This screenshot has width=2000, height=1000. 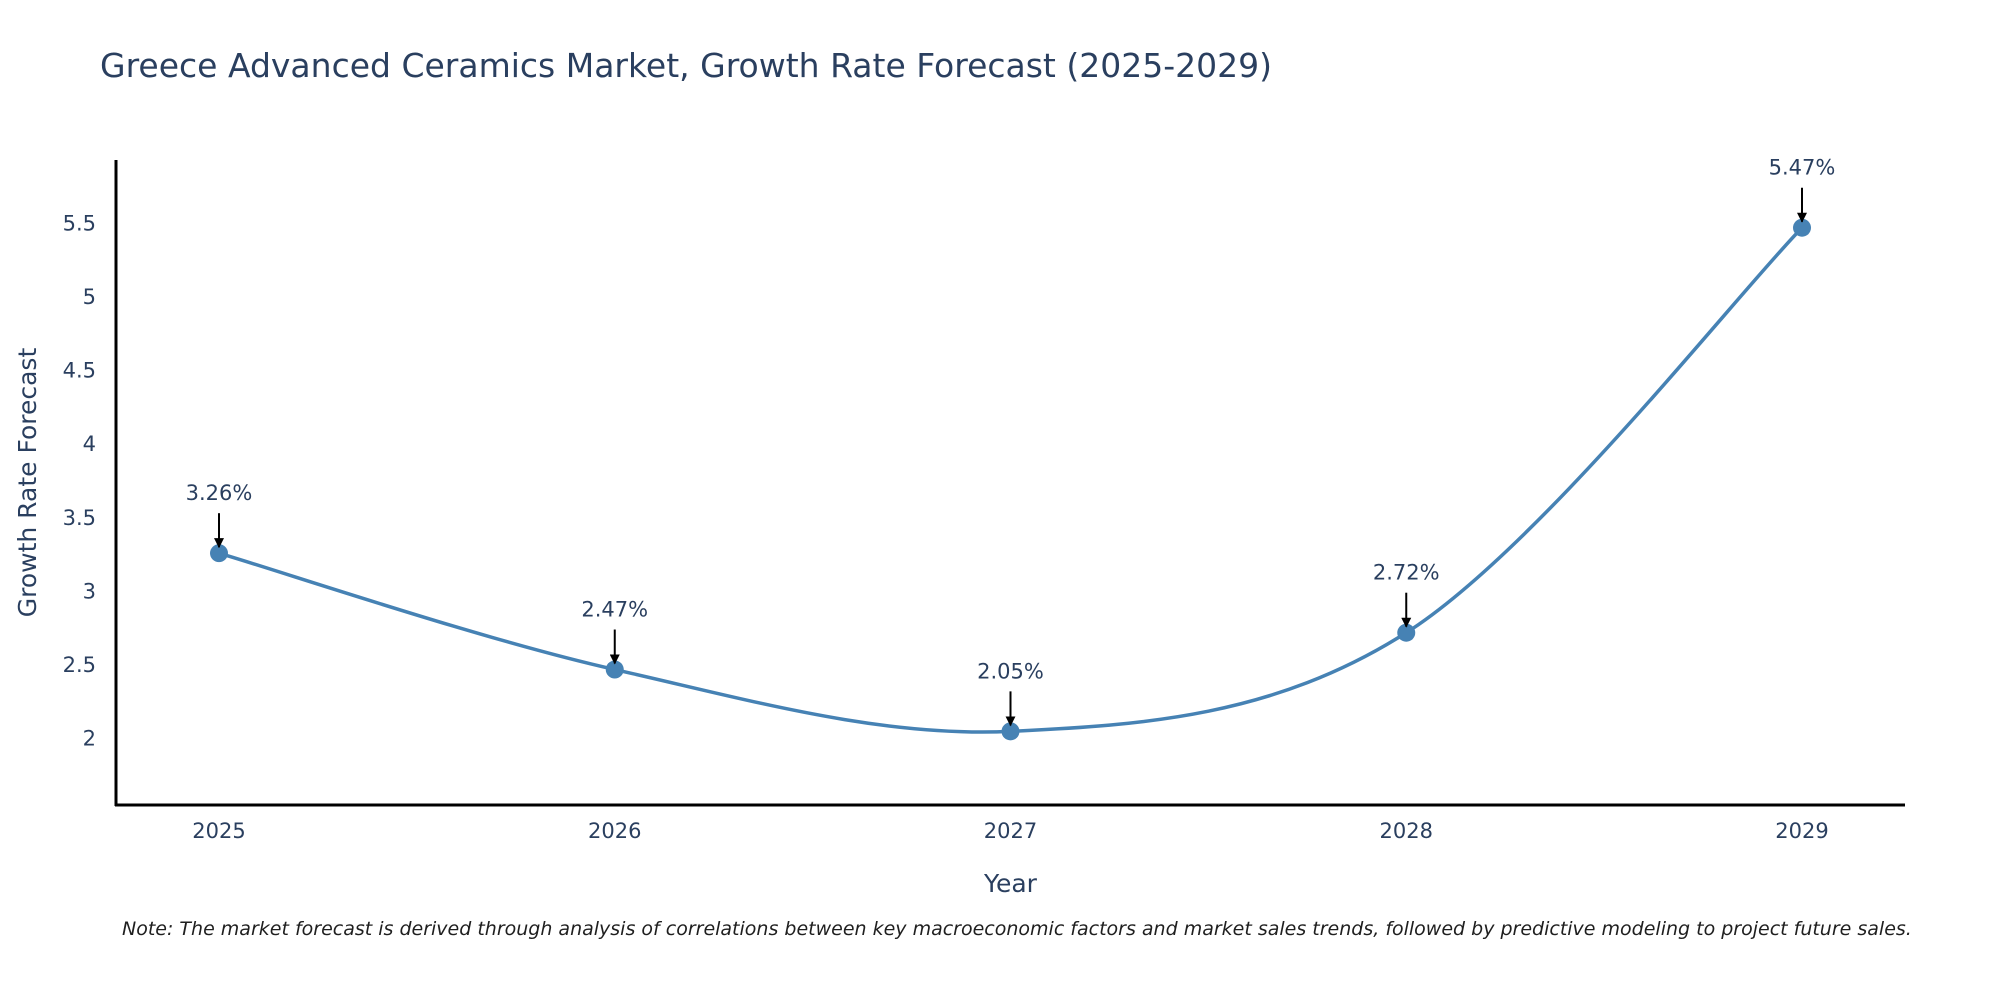 What do you see at coordinates (89, 297) in the screenshot?
I see `y-tick-label: 5` at bounding box center [89, 297].